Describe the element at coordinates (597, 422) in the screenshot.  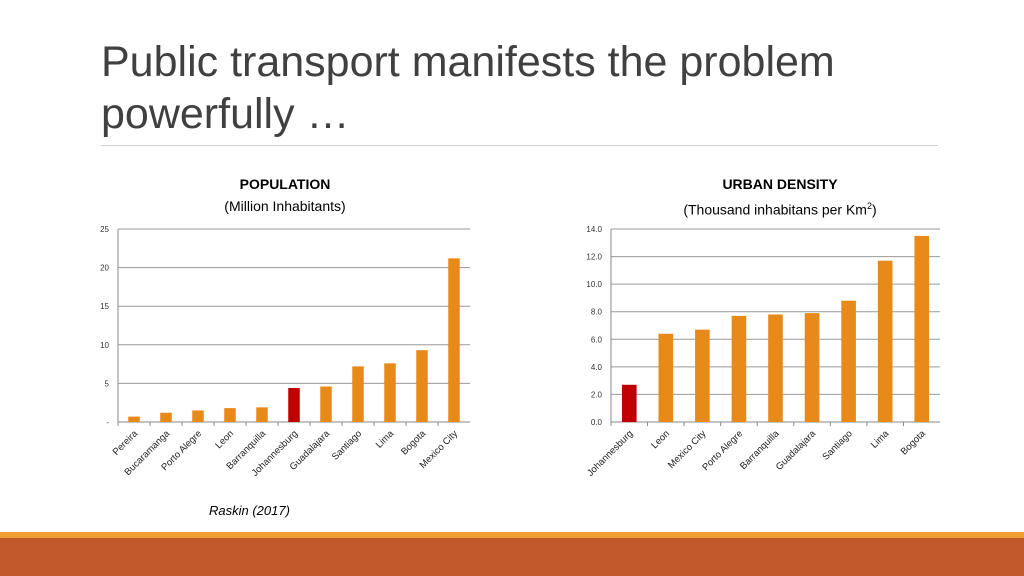
I see `y-tick-label: 0.0` at that location.